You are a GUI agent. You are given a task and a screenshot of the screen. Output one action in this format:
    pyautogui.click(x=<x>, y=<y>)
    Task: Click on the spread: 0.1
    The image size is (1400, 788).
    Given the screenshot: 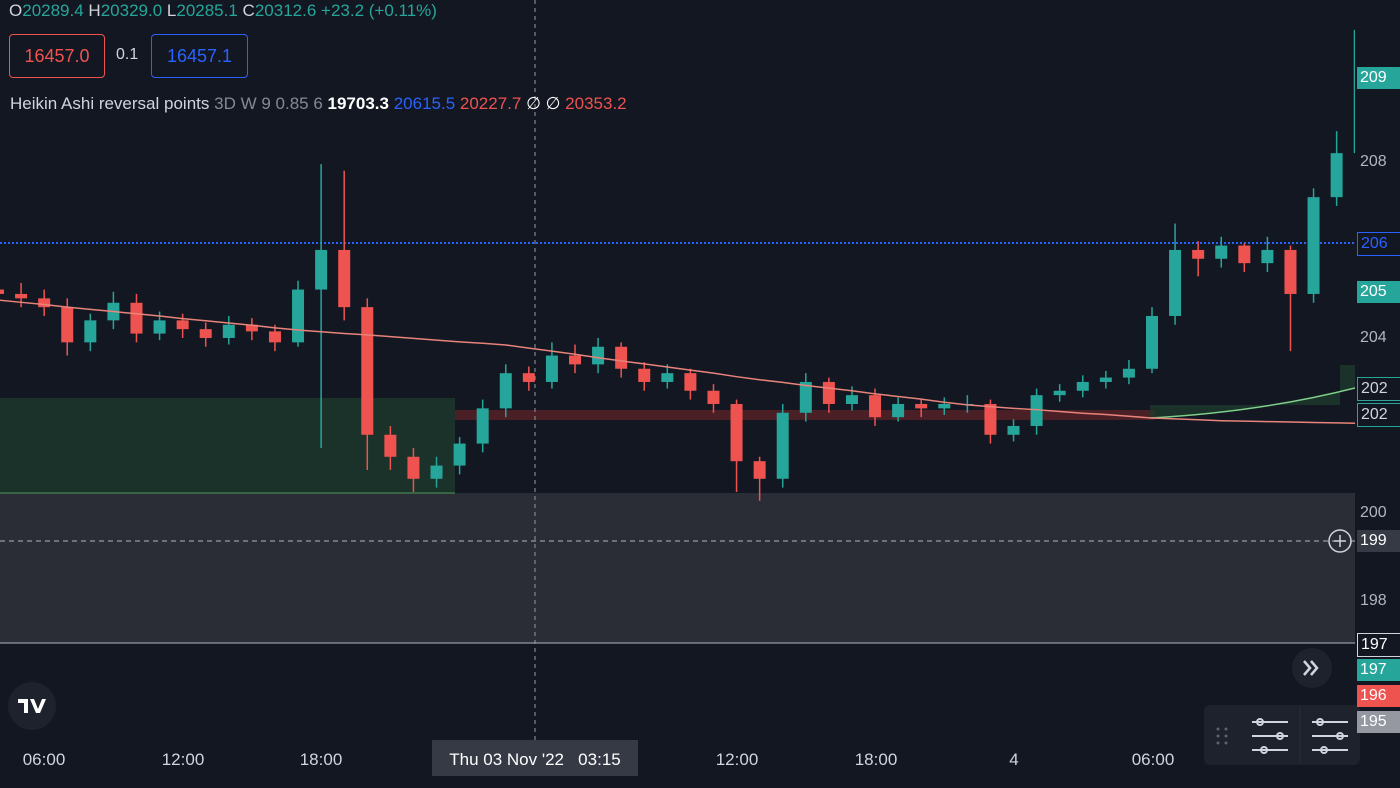 What is the action you would take?
    pyautogui.click(x=127, y=54)
    